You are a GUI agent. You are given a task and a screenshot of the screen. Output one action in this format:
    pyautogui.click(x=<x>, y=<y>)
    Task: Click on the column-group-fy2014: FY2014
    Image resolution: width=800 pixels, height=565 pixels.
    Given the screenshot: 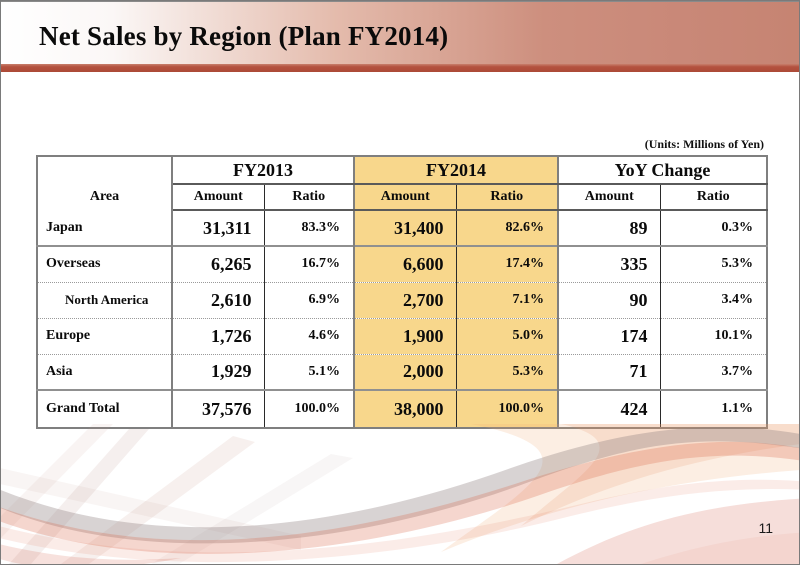 What is the action you would take?
    pyautogui.click(x=456, y=170)
    